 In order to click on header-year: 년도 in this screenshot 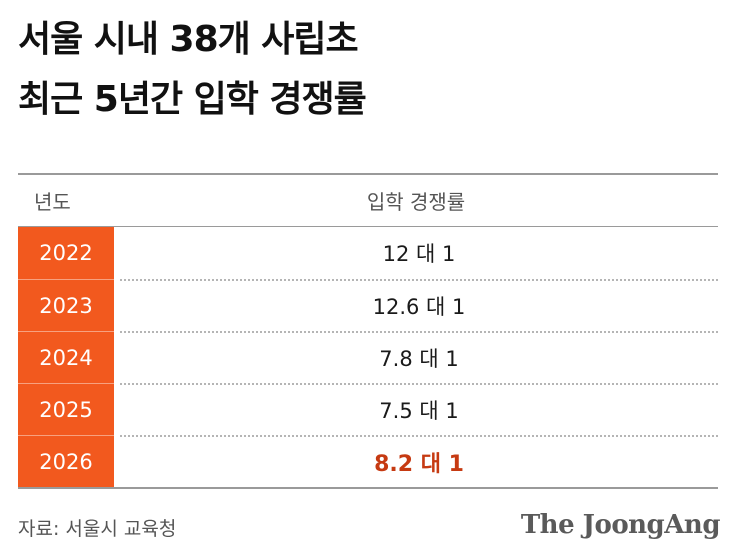, I will do `click(52, 202)`.